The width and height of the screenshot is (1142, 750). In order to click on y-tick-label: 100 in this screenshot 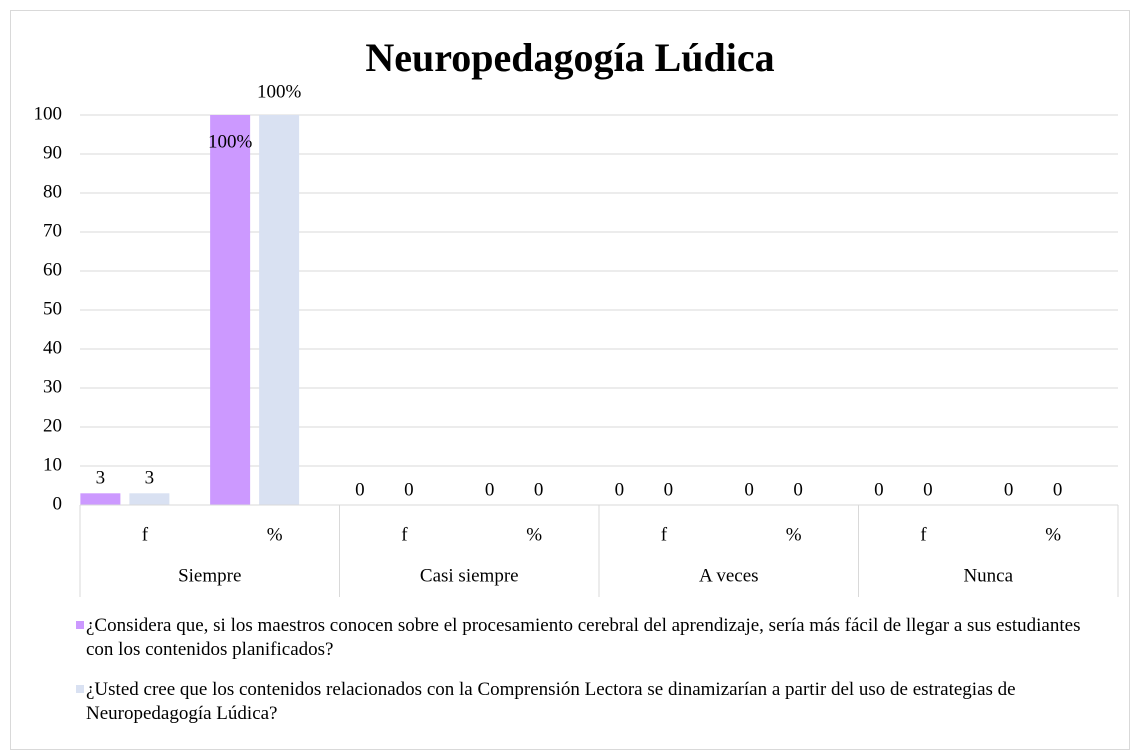, I will do `click(48, 113)`.